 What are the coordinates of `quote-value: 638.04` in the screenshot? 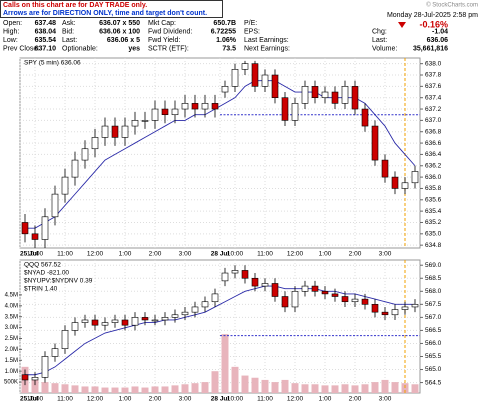 It's located at (46, 31).